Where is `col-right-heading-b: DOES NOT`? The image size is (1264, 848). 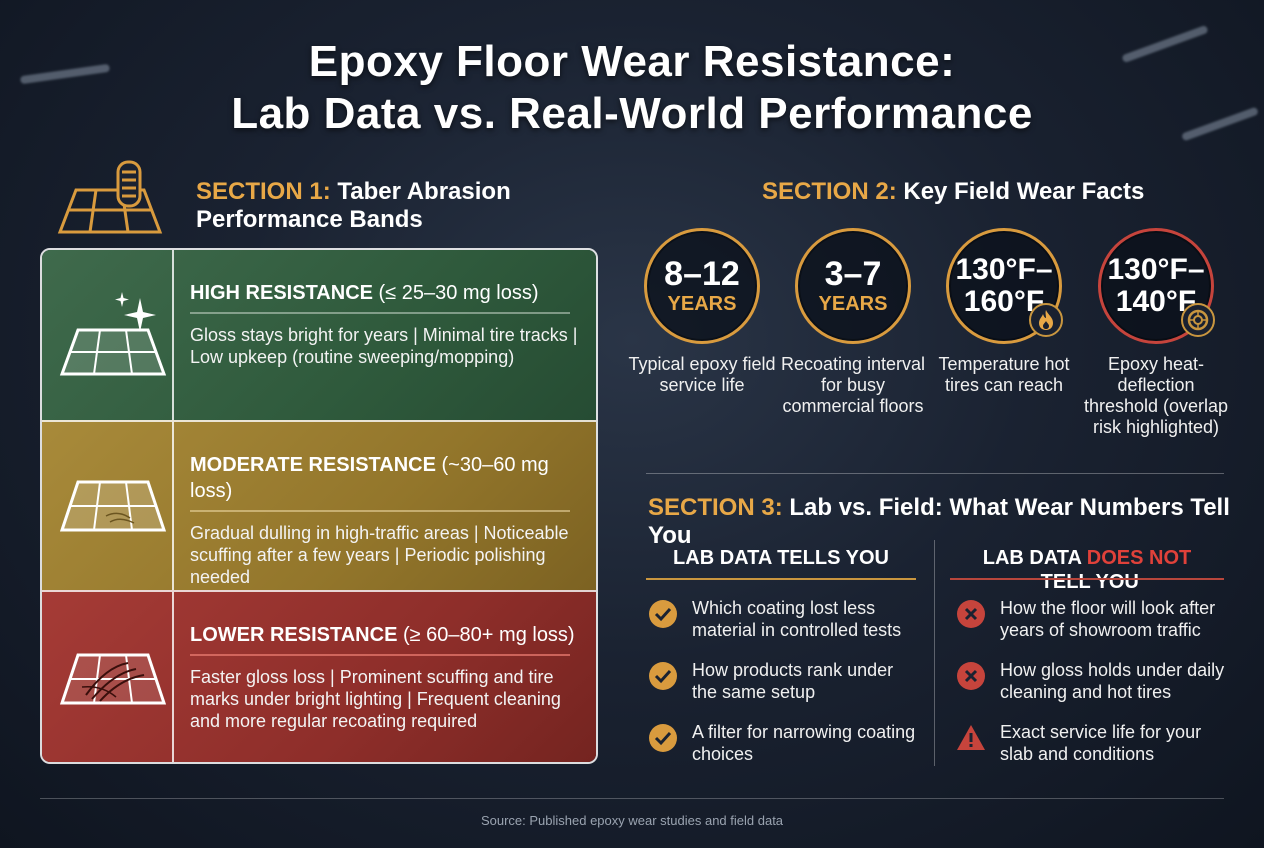
col-right-heading-b: DOES NOT is located at coordinates (1139, 558).